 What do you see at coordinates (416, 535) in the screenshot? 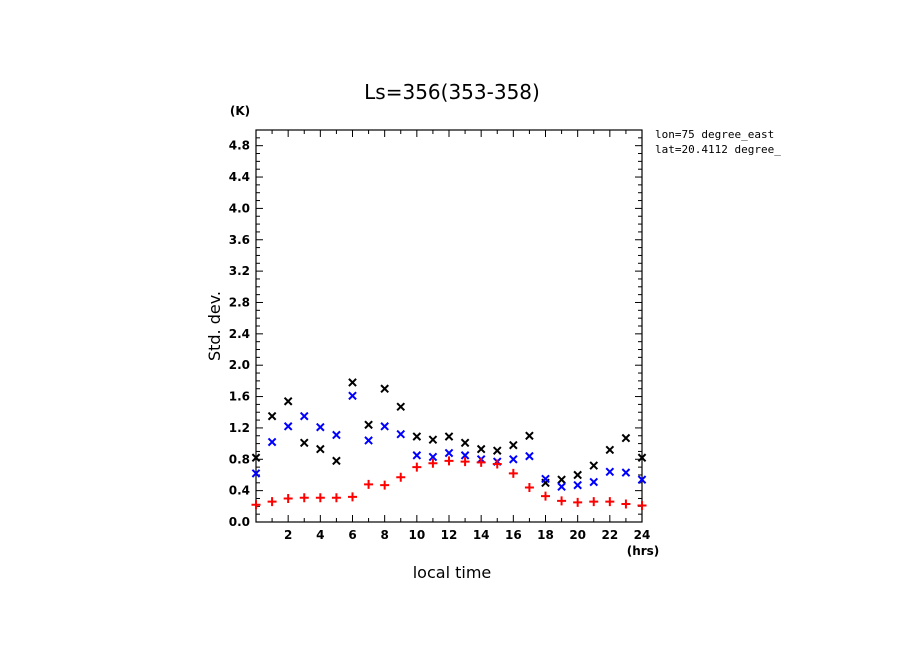
I see `x-tick-label: 10` at bounding box center [416, 535].